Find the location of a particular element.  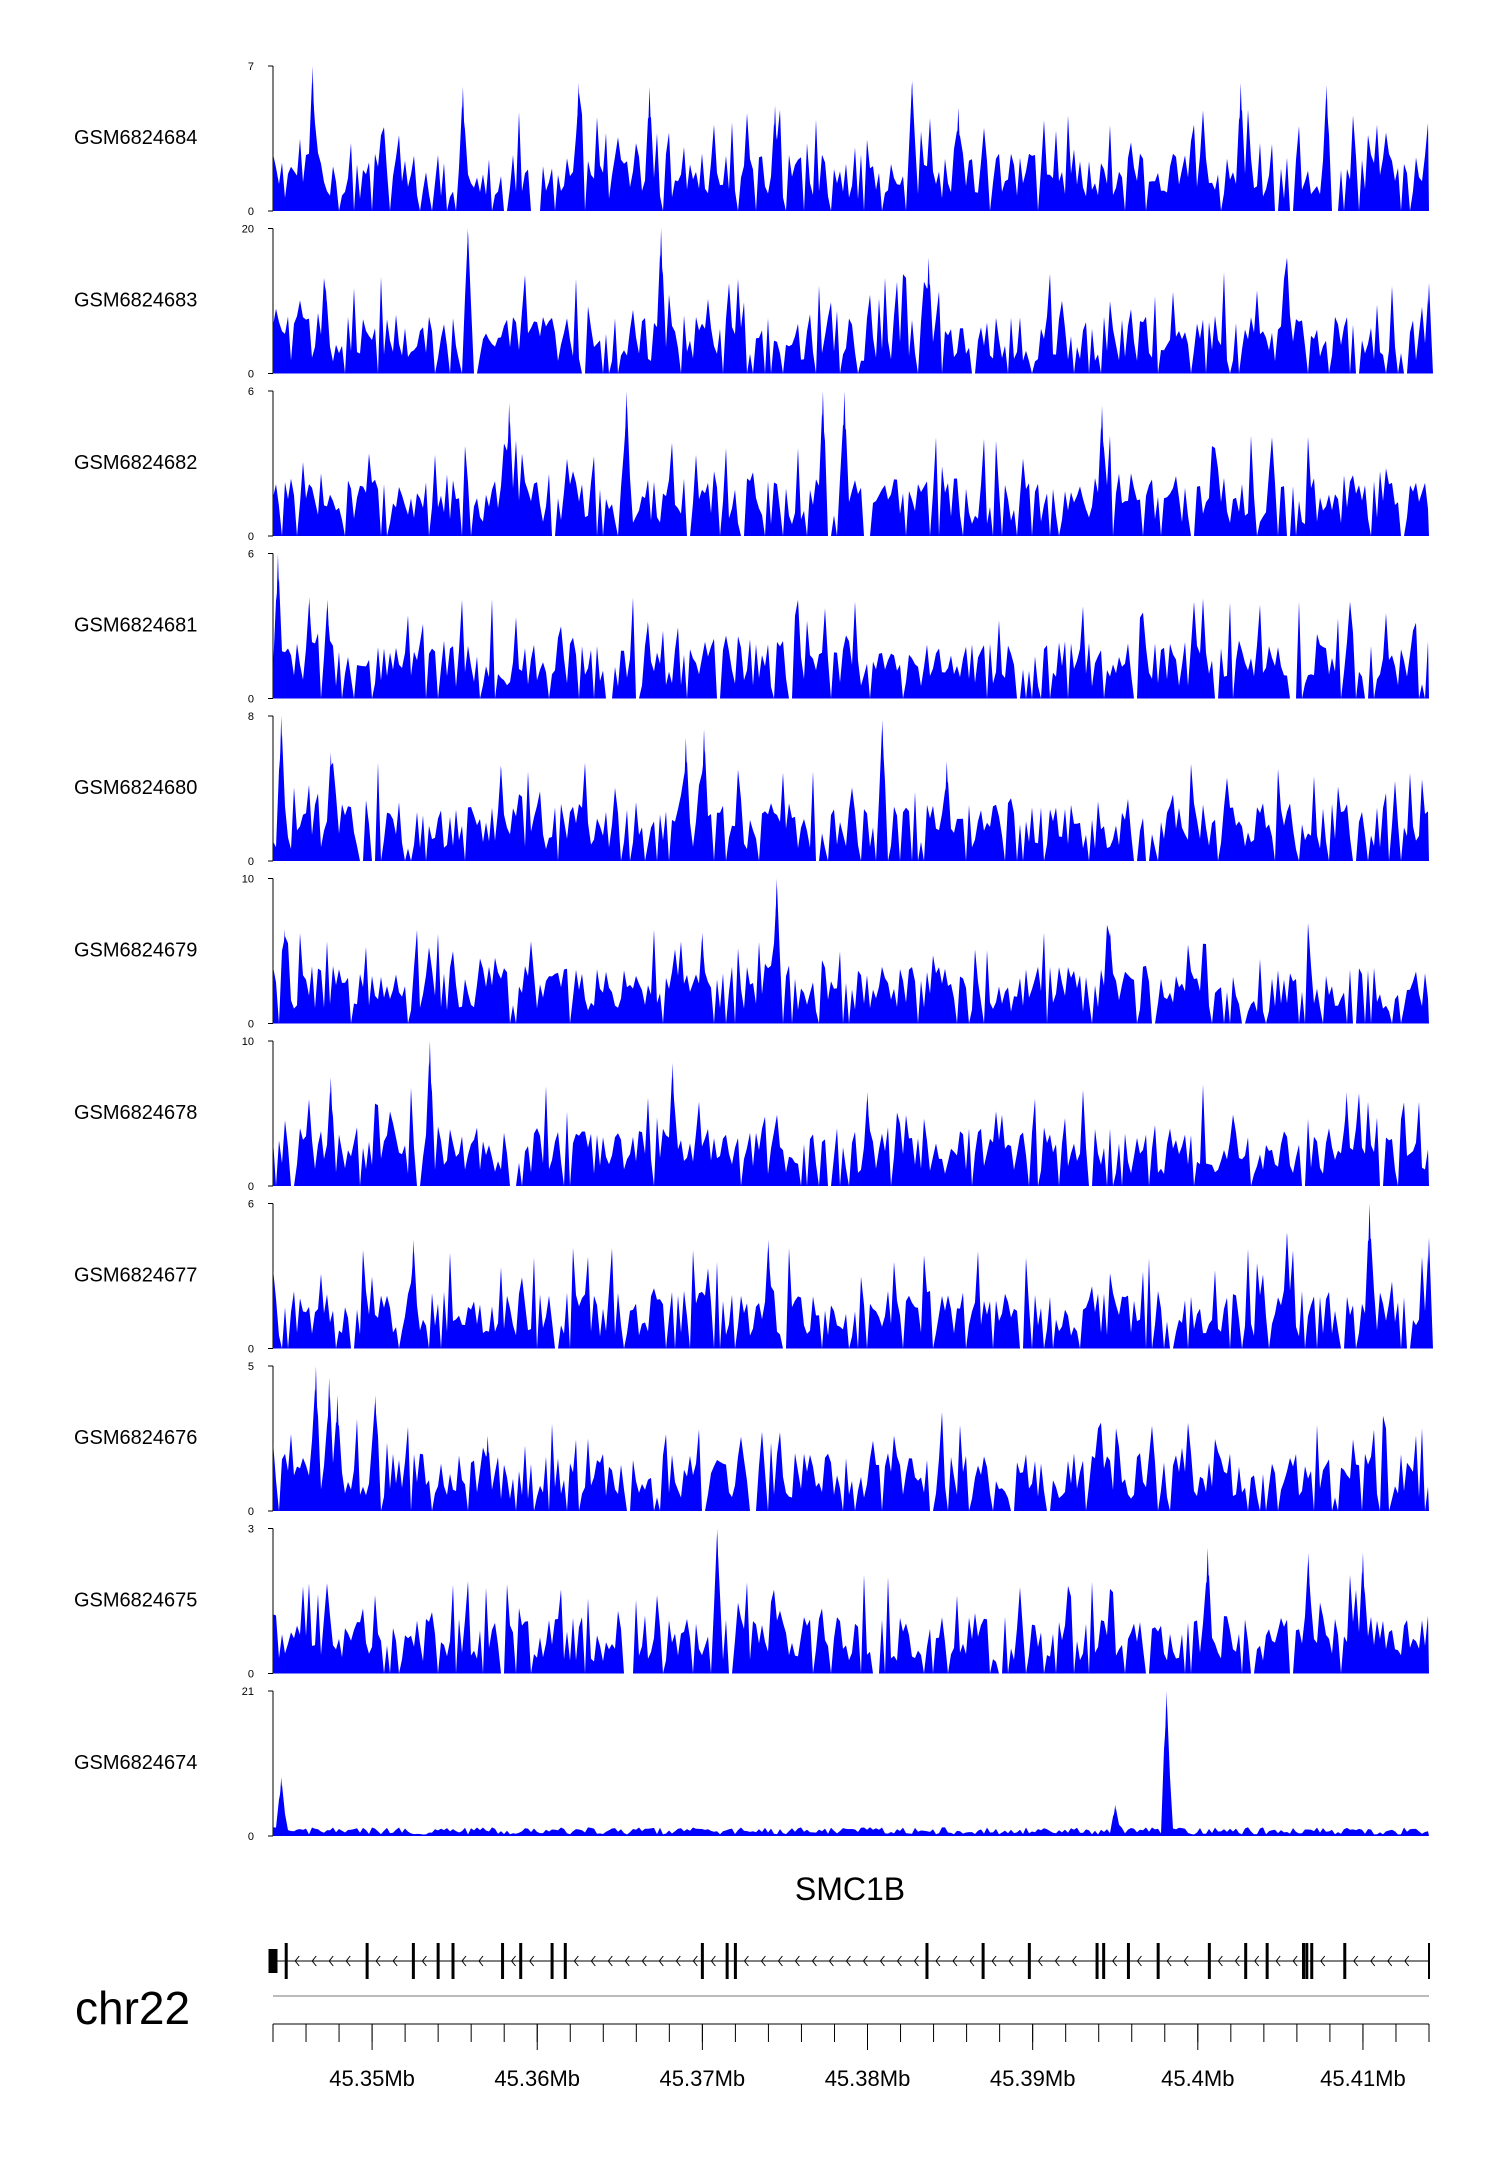

track-name-label: GSM6824677 is located at coordinates (135, 1276).